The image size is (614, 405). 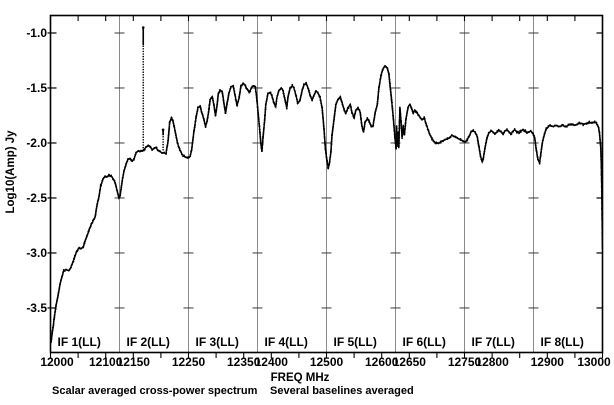 I want to click on spike, so click(x=163, y=139).